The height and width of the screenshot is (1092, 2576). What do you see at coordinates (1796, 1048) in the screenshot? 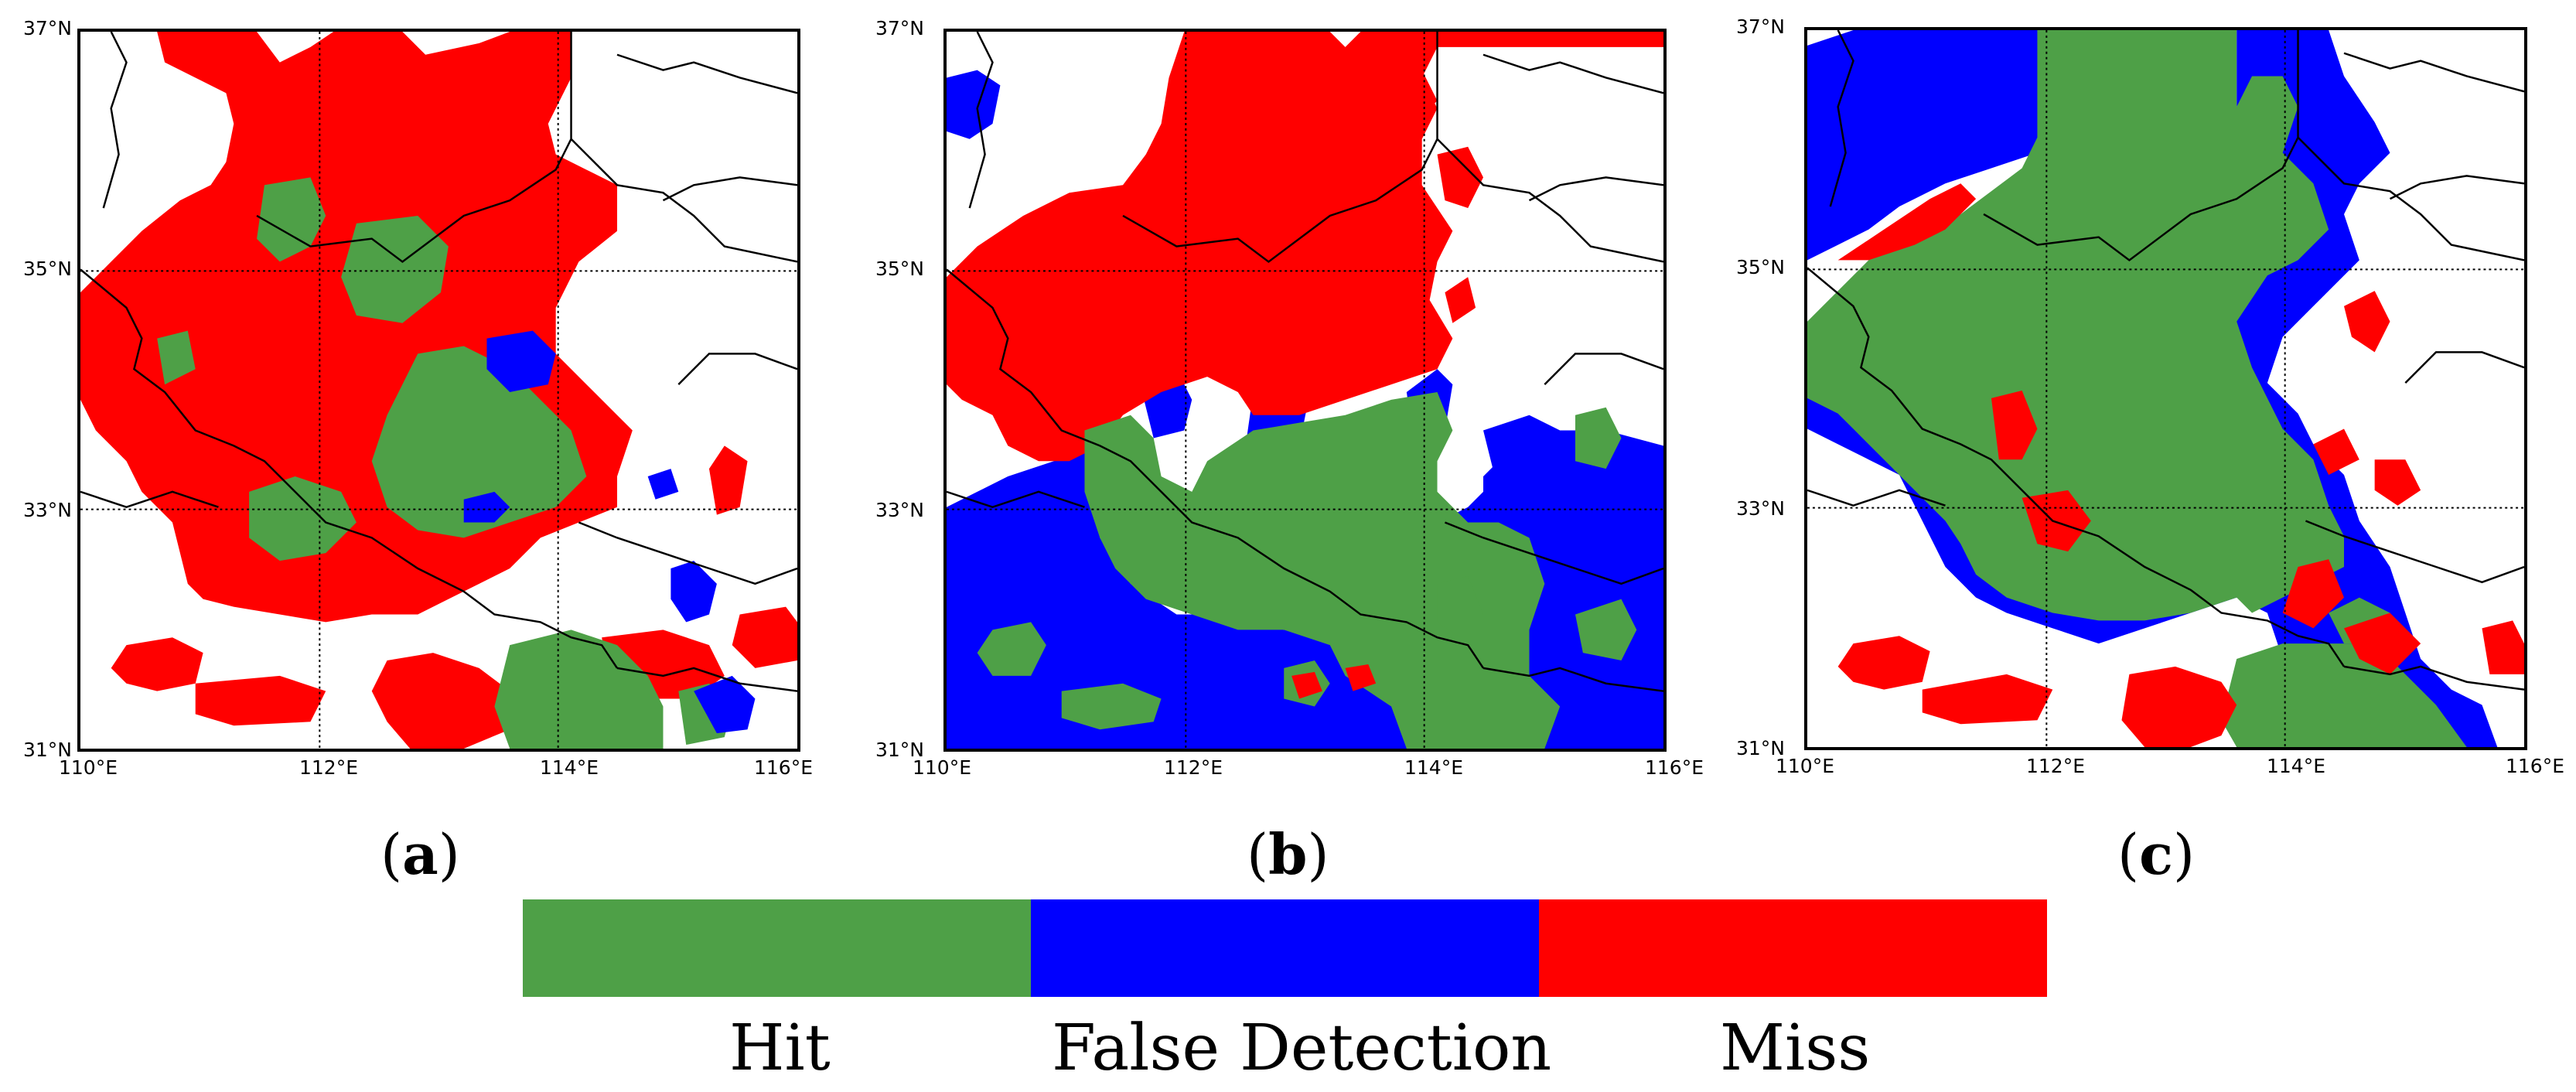
I see `legend-label-miss: Miss` at bounding box center [1796, 1048].